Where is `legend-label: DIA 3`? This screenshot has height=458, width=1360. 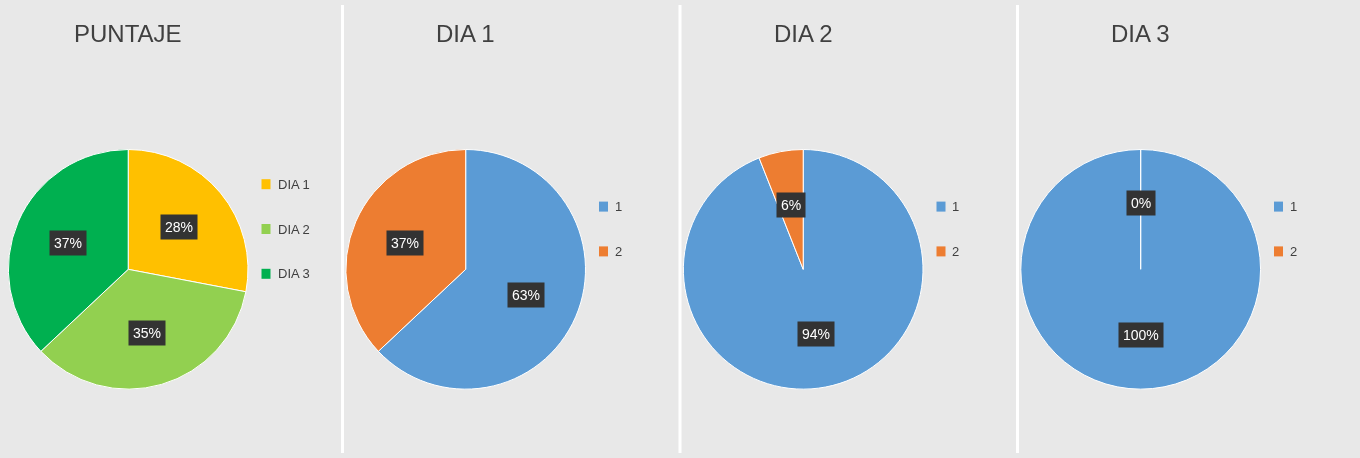 legend-label: DIA 3 is located at coordinates (294, 273).